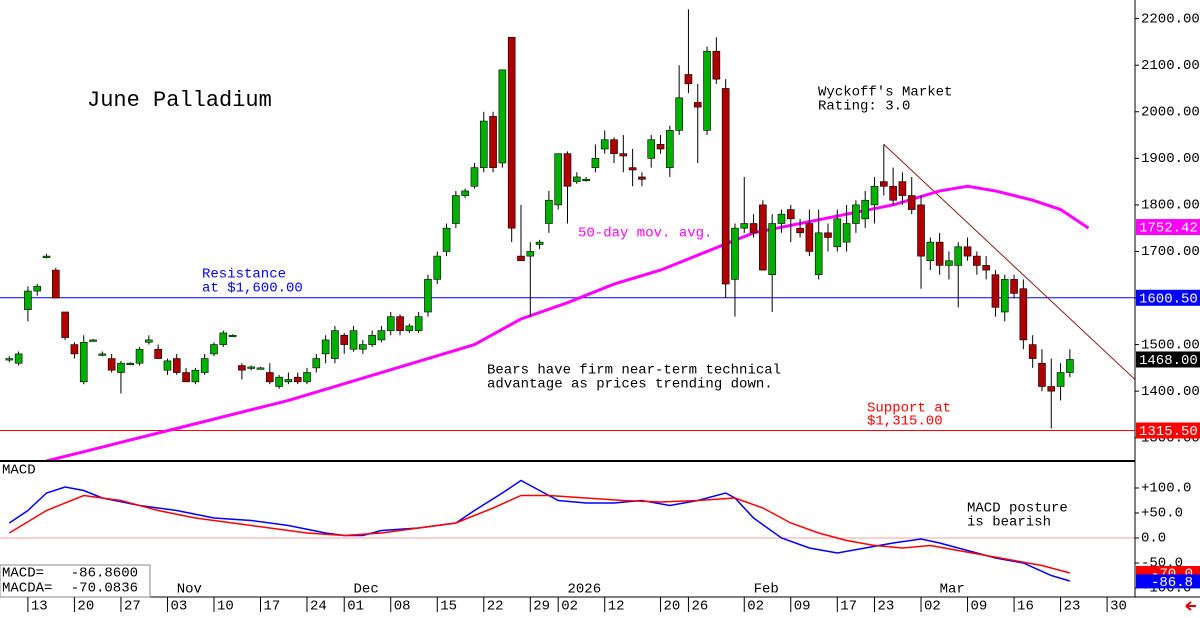 This screenshot has width=1200, height=618. I want to click on macd-note: is bearish, so click(1009, 523).